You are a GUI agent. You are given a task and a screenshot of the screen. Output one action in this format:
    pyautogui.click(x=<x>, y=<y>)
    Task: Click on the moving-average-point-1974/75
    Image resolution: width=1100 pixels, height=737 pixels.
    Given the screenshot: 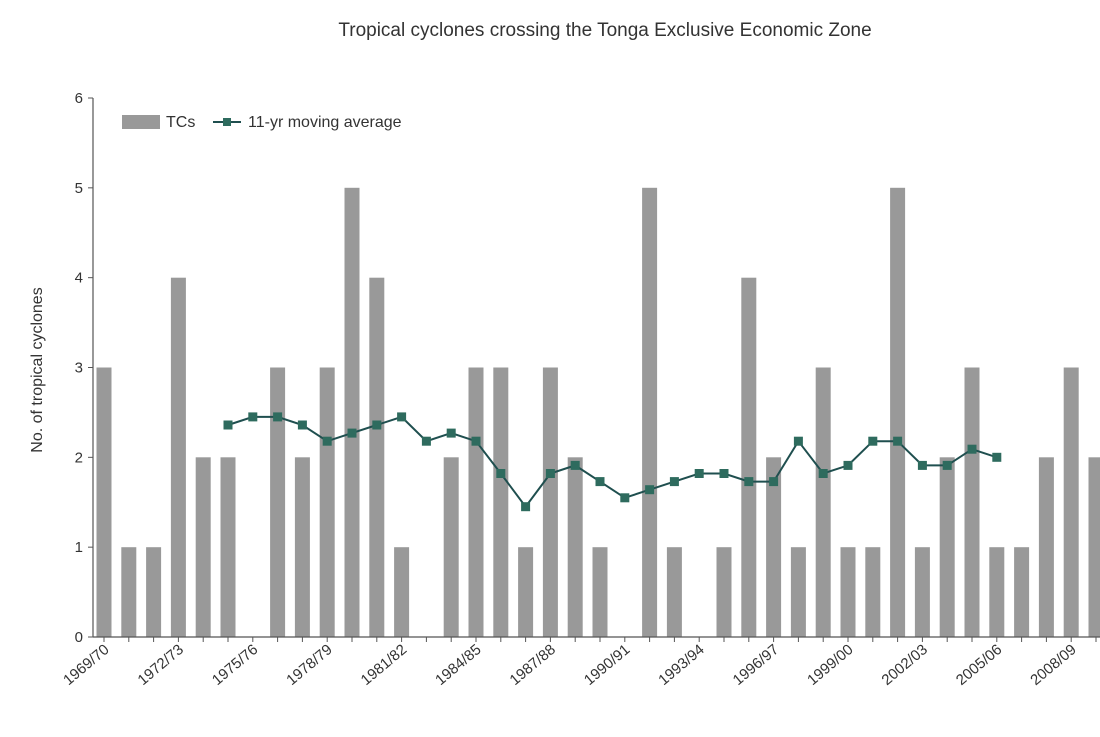 What is the action you would take?
    pyautogui.click(x=228, y=425)
    